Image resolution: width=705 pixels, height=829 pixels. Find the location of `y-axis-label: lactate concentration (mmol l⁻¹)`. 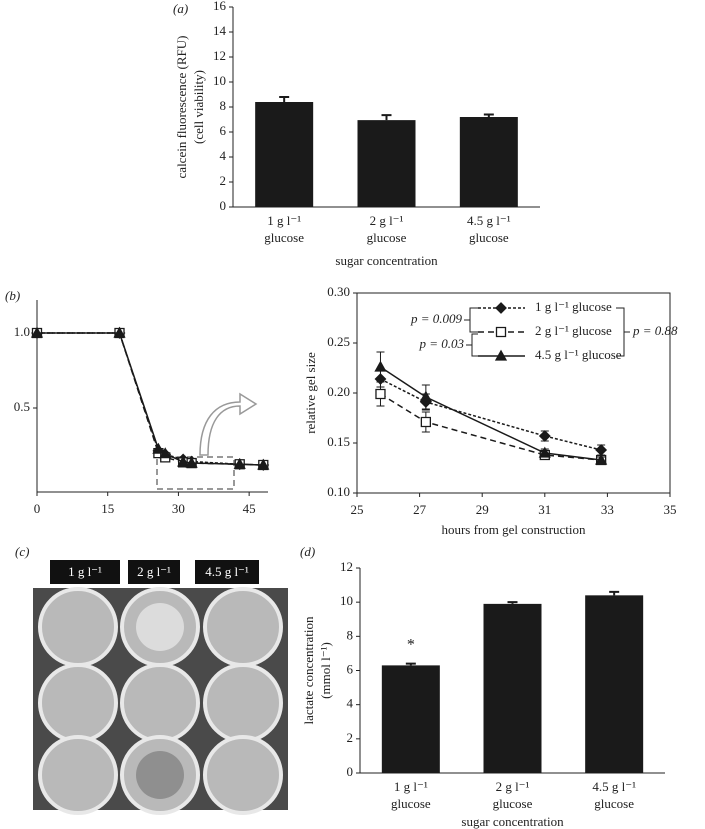

y-axis-label: lactate concentration (mmol l⁻¹) is located at coordinates (317, 670).